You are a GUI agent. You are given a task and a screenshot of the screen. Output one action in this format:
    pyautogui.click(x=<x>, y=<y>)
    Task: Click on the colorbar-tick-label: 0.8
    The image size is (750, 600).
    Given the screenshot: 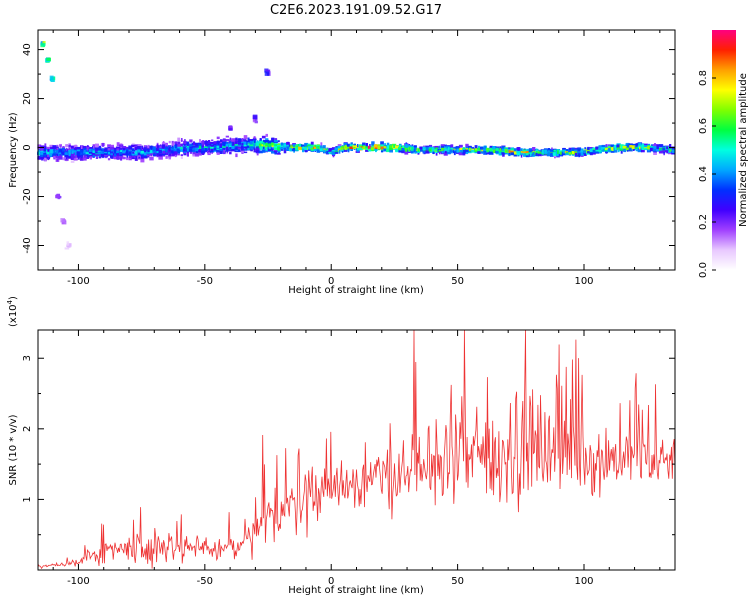 What is the action you would take?
    pyautogui.click(x=703, y=78)
    